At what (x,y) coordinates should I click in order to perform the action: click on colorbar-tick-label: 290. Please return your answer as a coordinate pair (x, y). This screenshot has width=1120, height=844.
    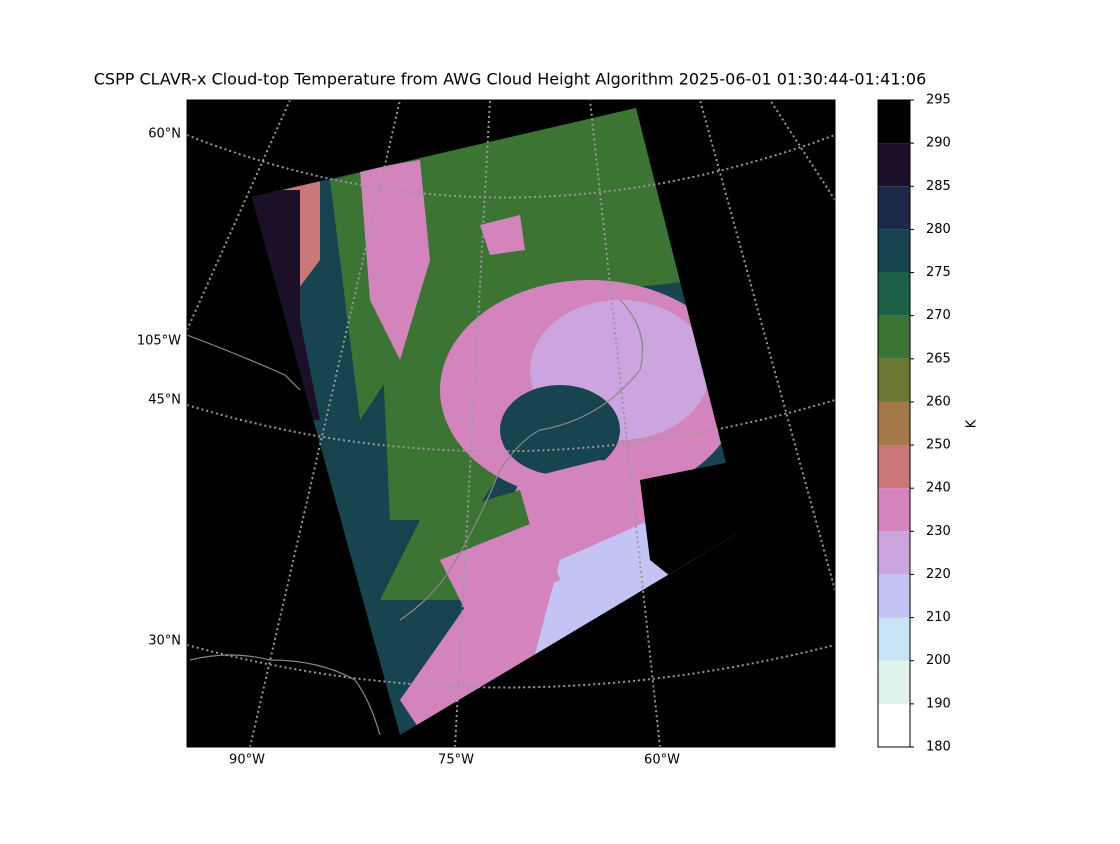
    Looking at the image, I should click on (938, 143).